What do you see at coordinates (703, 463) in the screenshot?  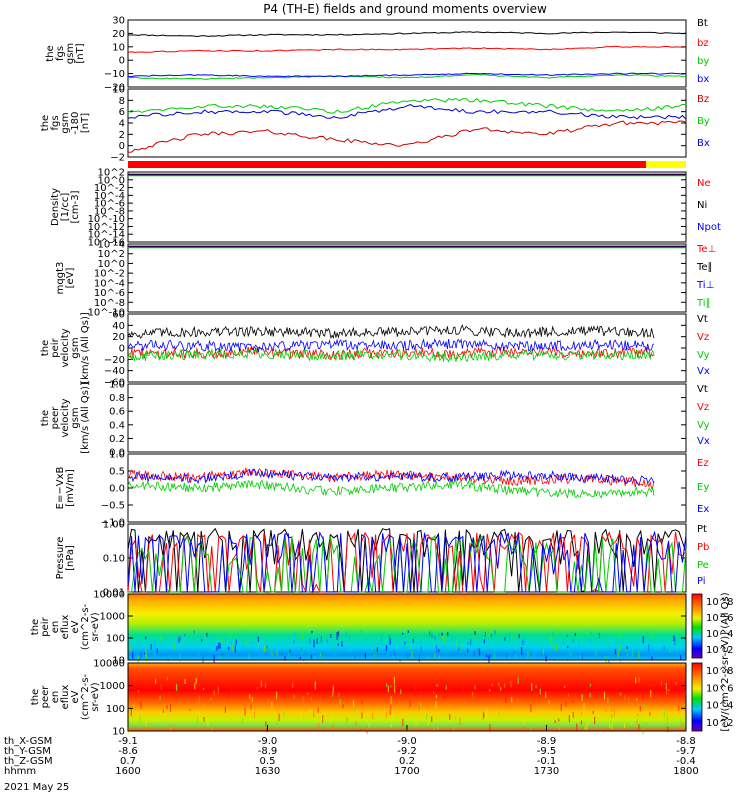 I see `legend-Ez: Ez` at bounding box center [703, 463].